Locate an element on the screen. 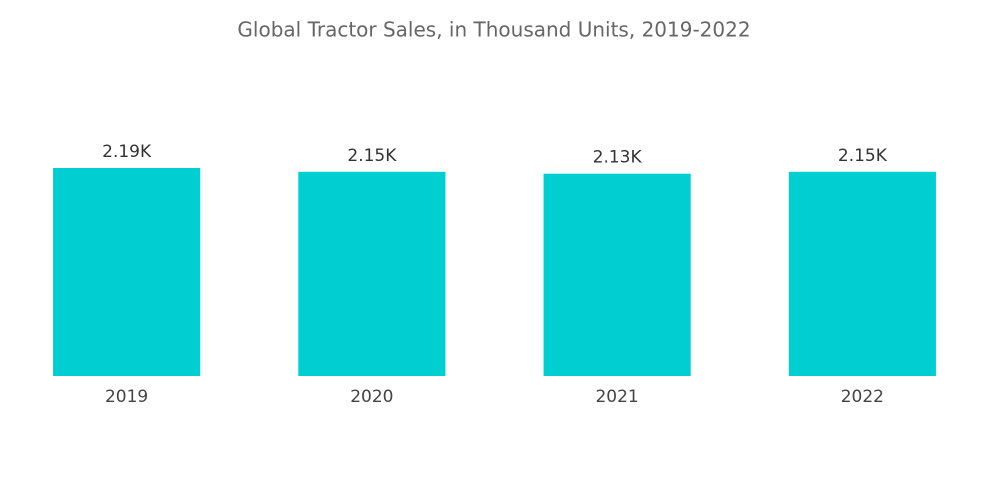 Image resolution: width=1000 pixels, height=504 pixels. x-tick-label: 2022 is located at coordinates (862, 397).